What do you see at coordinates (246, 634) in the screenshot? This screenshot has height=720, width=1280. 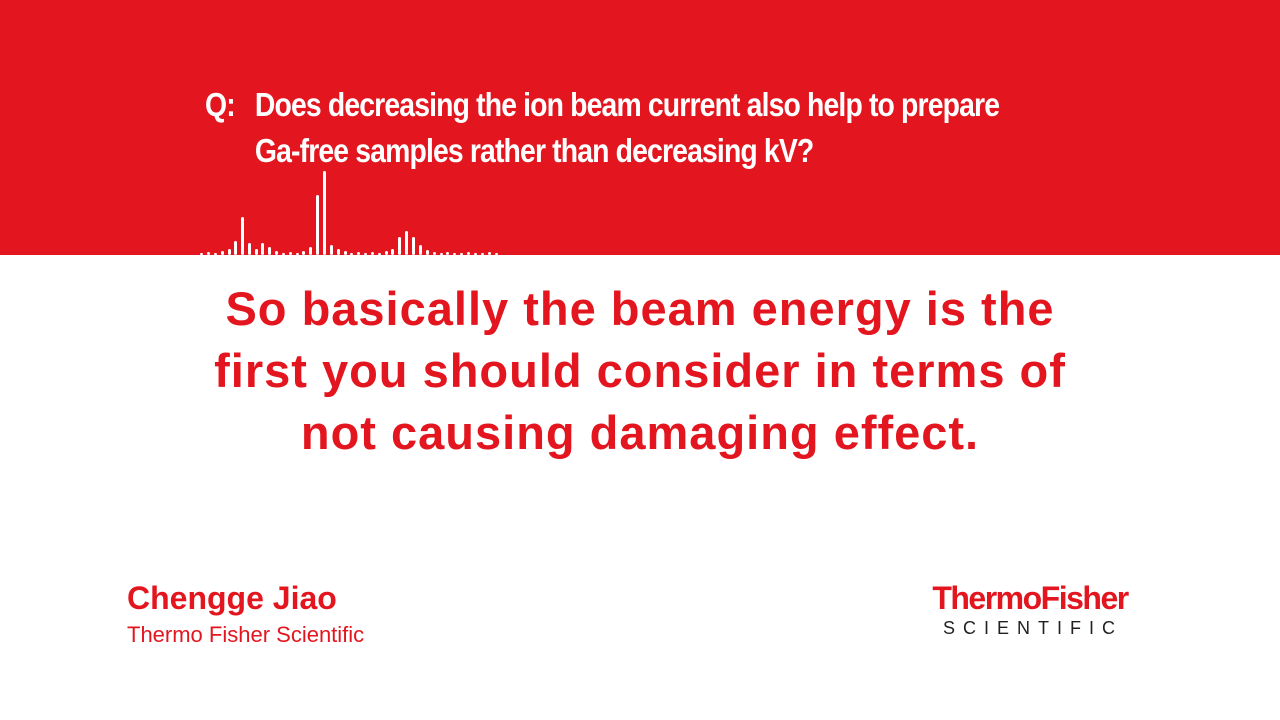 I see `speaker-organization: Thermo Fisher Scientific` at bounding box center [246, 634].